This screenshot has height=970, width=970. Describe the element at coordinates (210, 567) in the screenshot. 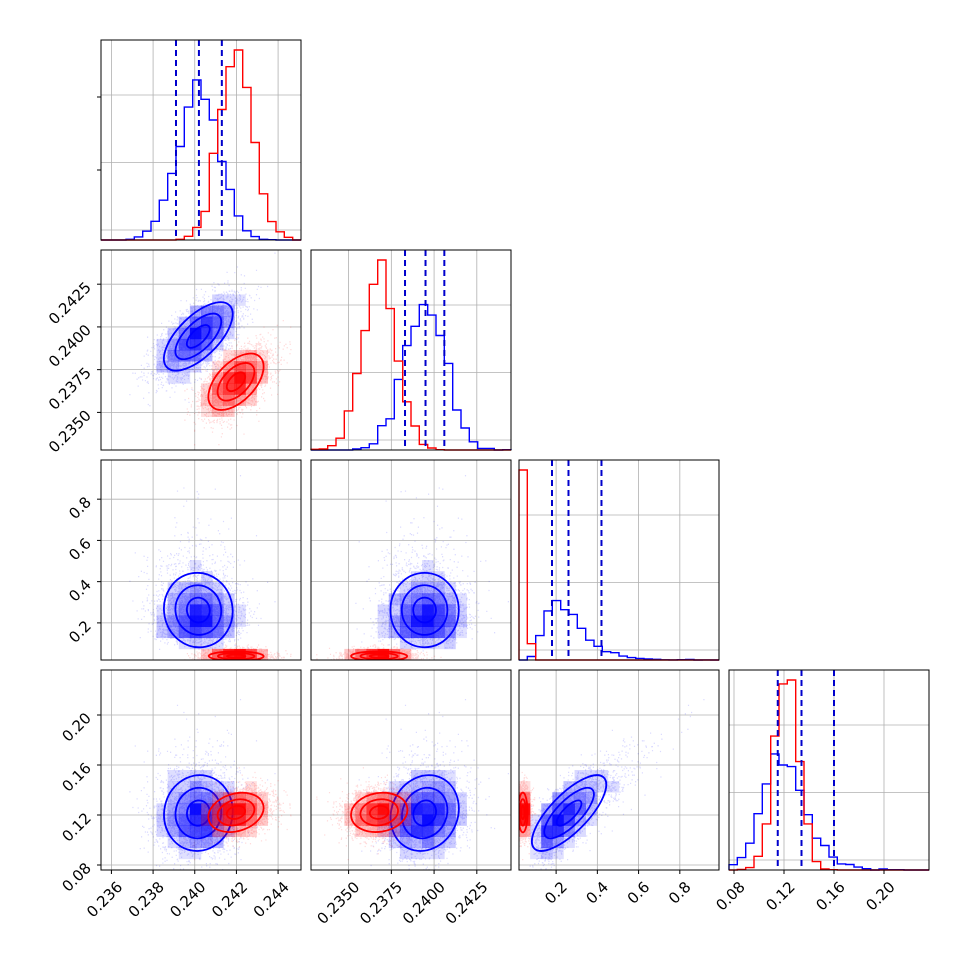

I see `joint-p3-p1` at that location.